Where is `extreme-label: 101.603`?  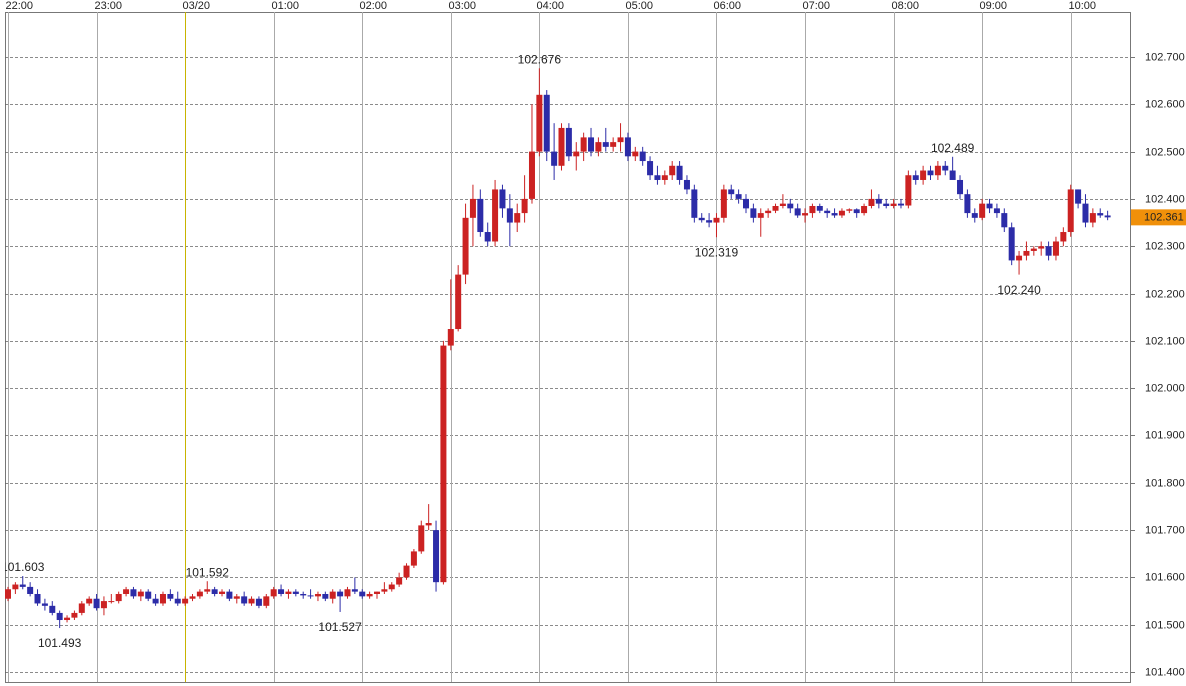 extreme-label: 101.603 is located at coordinates (23, 567).